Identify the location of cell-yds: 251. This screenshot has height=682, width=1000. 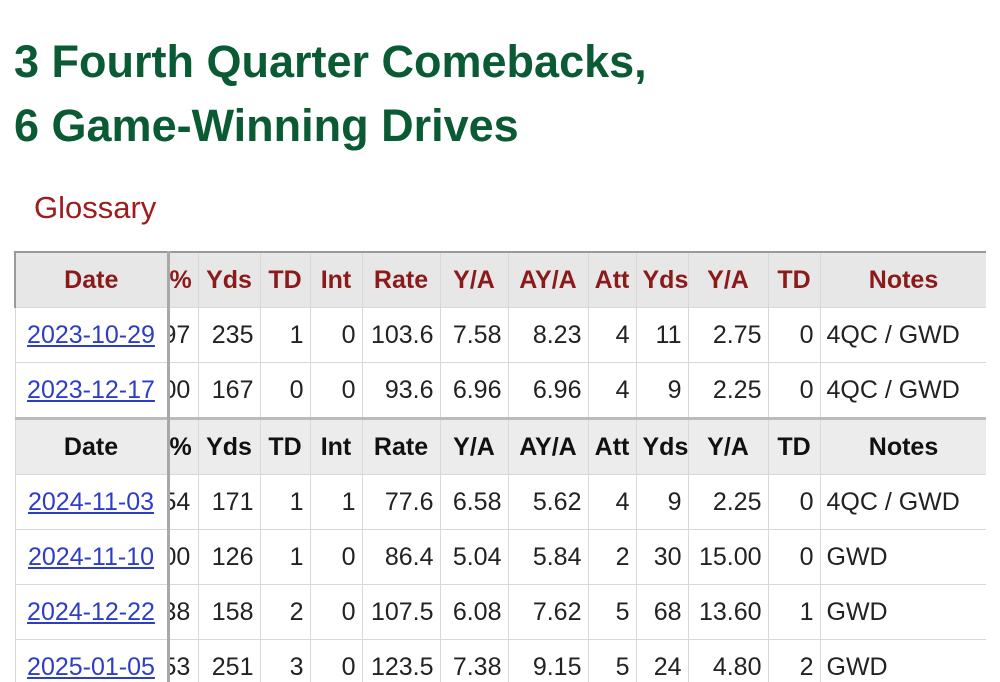
(229, 660).